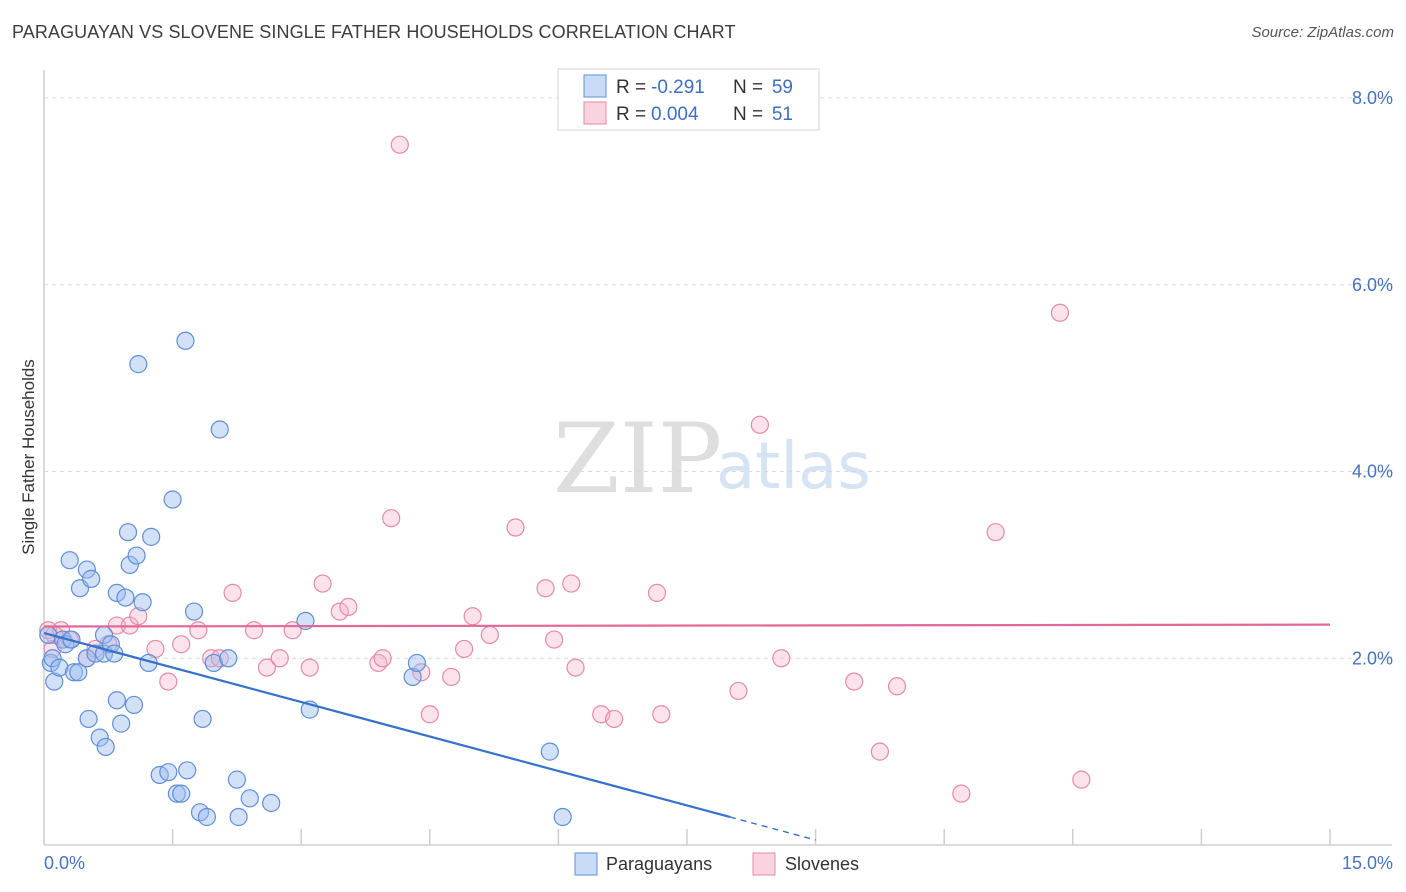 This screenshot has width=1406, height=892. I want to click on series-legend-label-slovenes: Slovenes, so click(822, 864).